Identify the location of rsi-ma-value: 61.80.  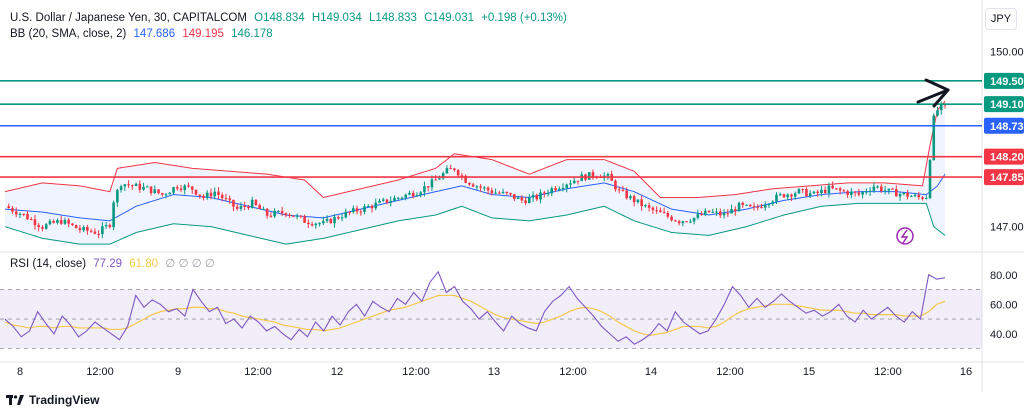
(144, 264).